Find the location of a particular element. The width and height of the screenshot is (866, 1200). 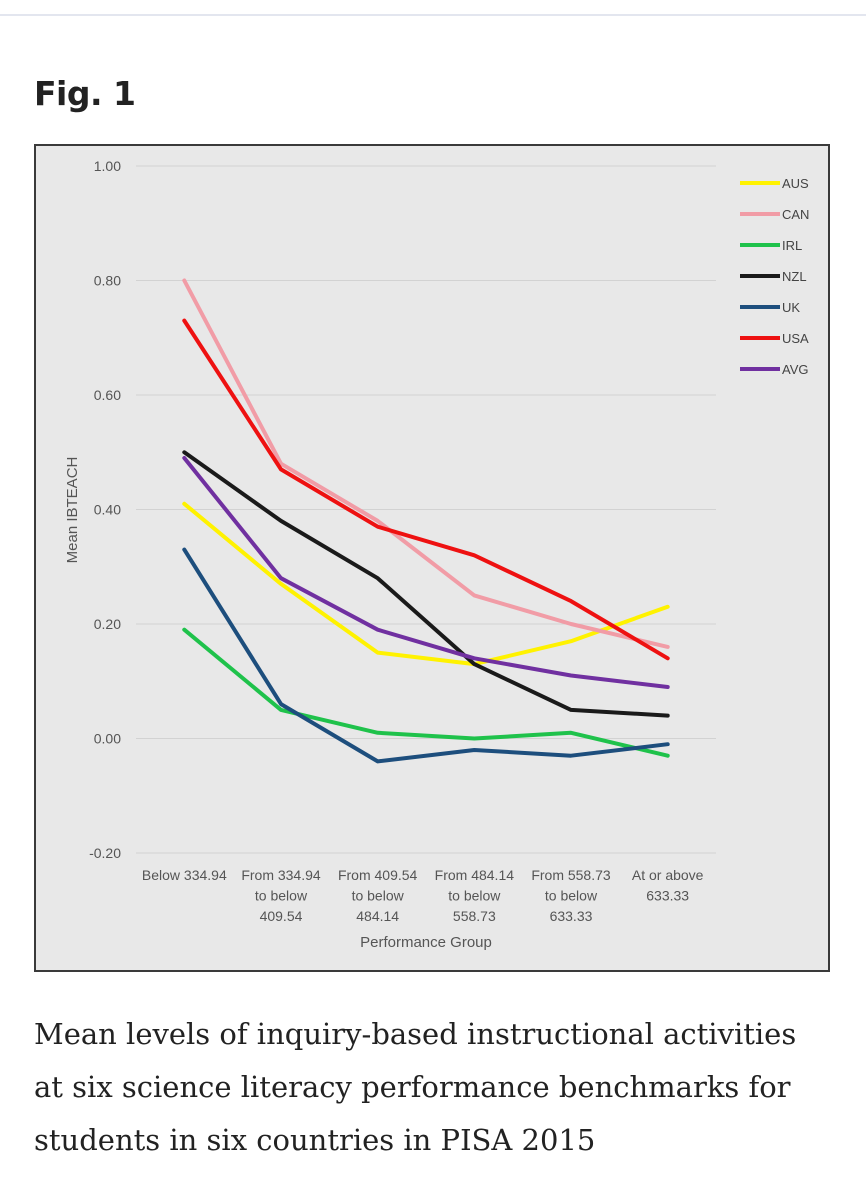

x-tick-label-line: 409.54 is located at coordinates (281, 916).